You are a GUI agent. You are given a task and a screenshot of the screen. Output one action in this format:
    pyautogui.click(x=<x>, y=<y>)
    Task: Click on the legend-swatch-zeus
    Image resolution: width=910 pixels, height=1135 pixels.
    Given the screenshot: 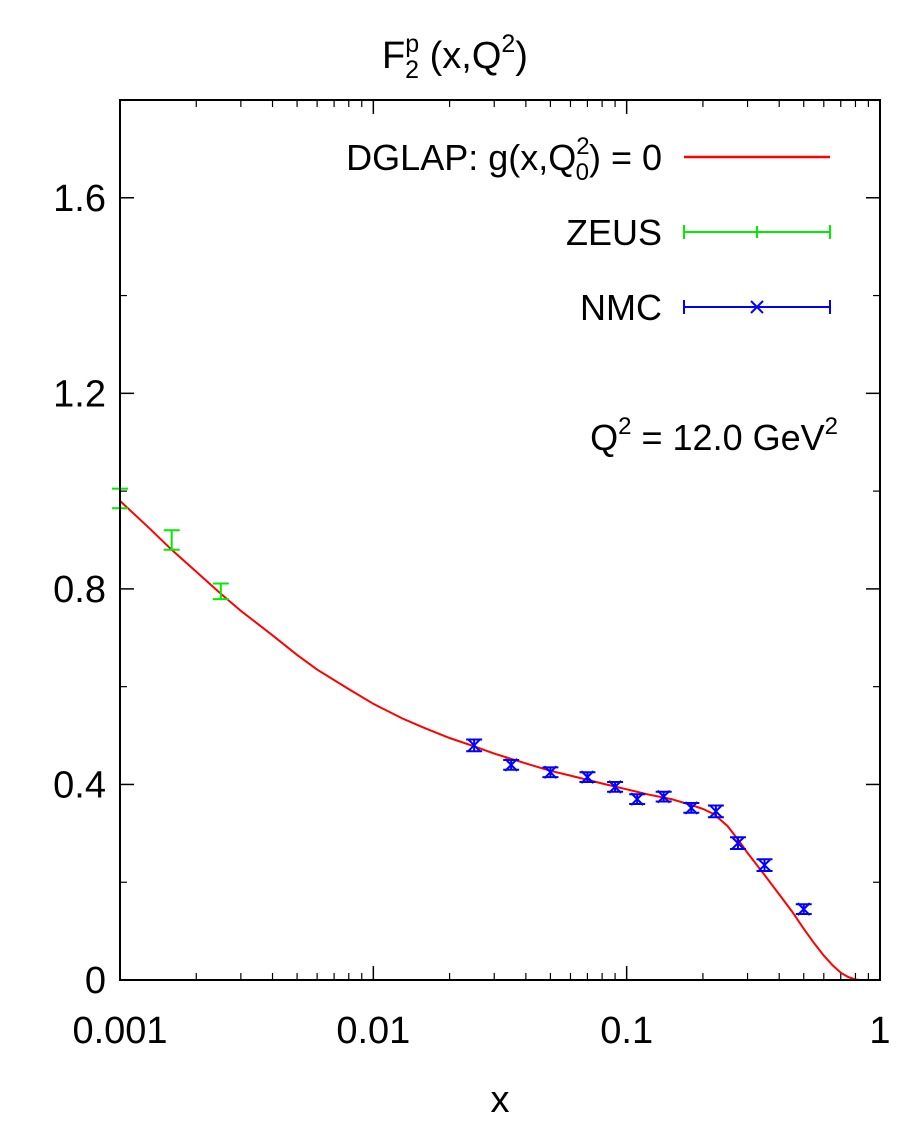 What is the action you would take?
    pyautogui.click(x=757, y=232)
    